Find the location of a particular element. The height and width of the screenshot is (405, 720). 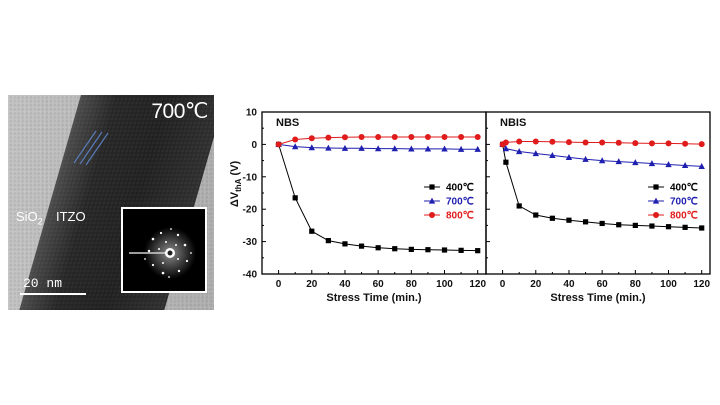

y-axis-title-subscript: thA is located at coordinates (238, 185).